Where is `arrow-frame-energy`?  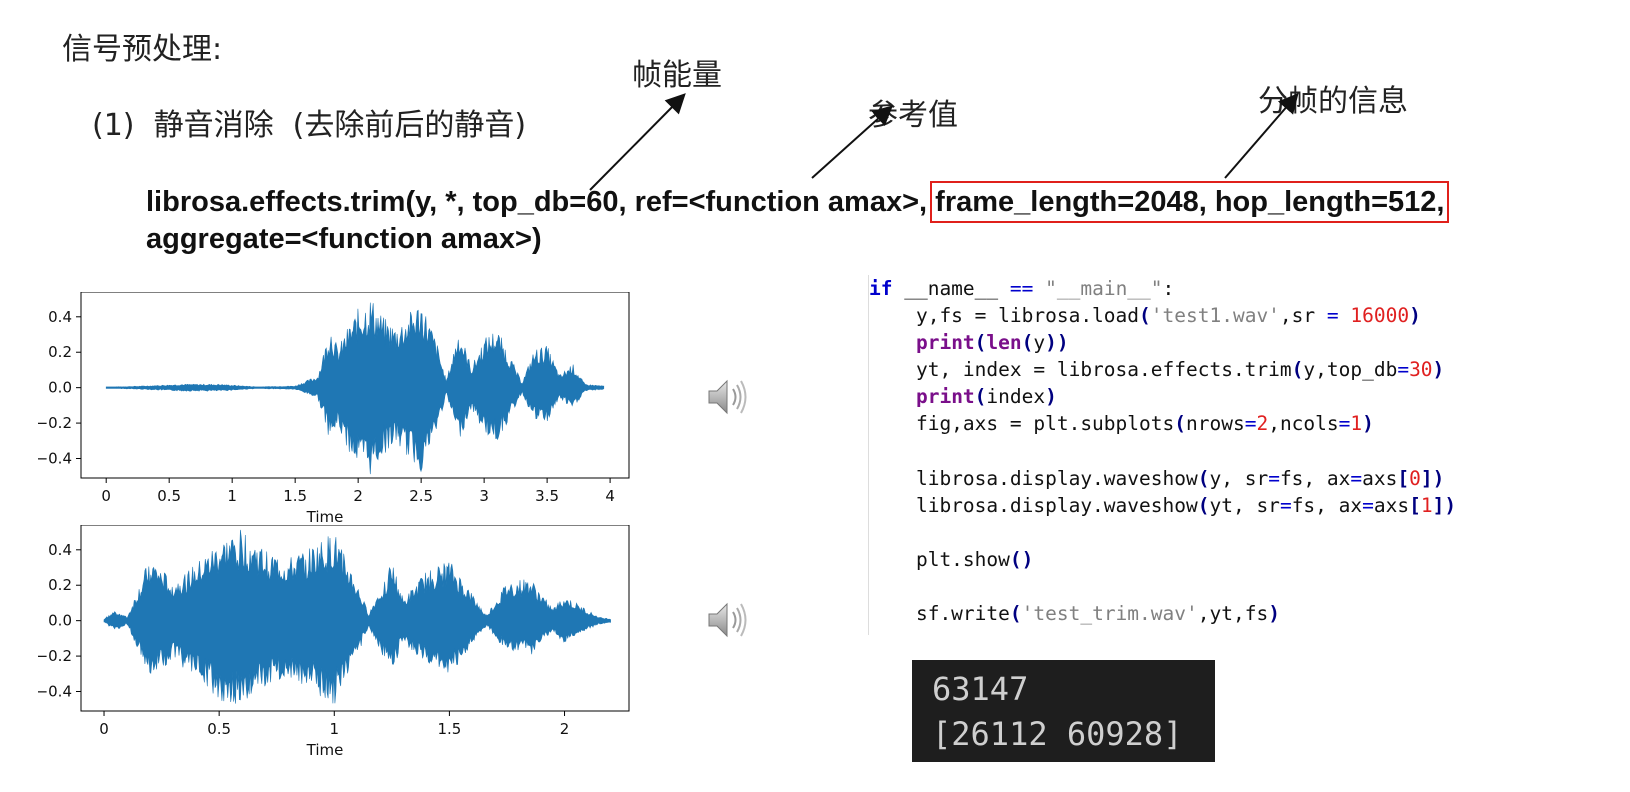 arrow-frame-energy is located at coordinates (637, 142).